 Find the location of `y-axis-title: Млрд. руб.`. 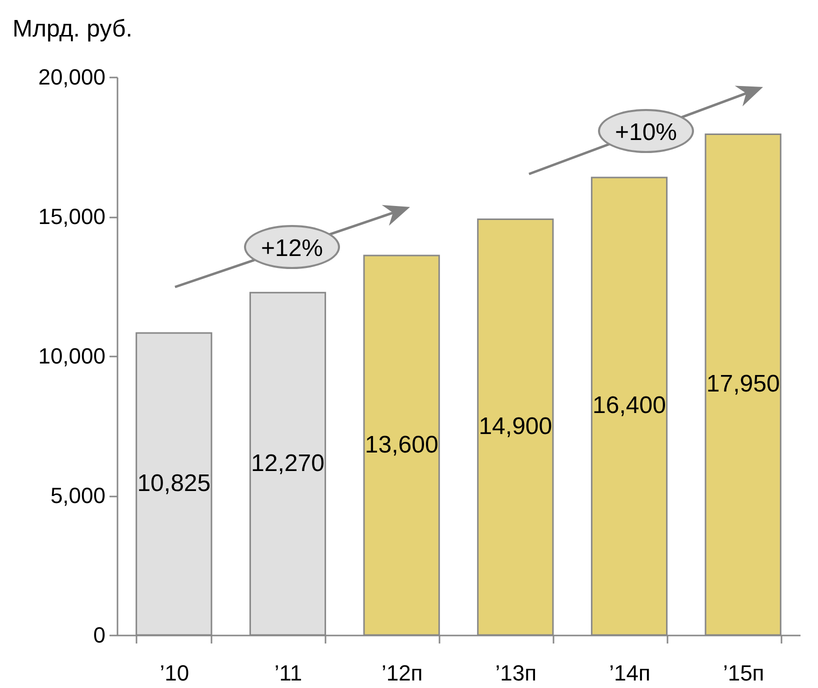

y-axis-title: Млрд. руб. is located at coordinates (72, 29).